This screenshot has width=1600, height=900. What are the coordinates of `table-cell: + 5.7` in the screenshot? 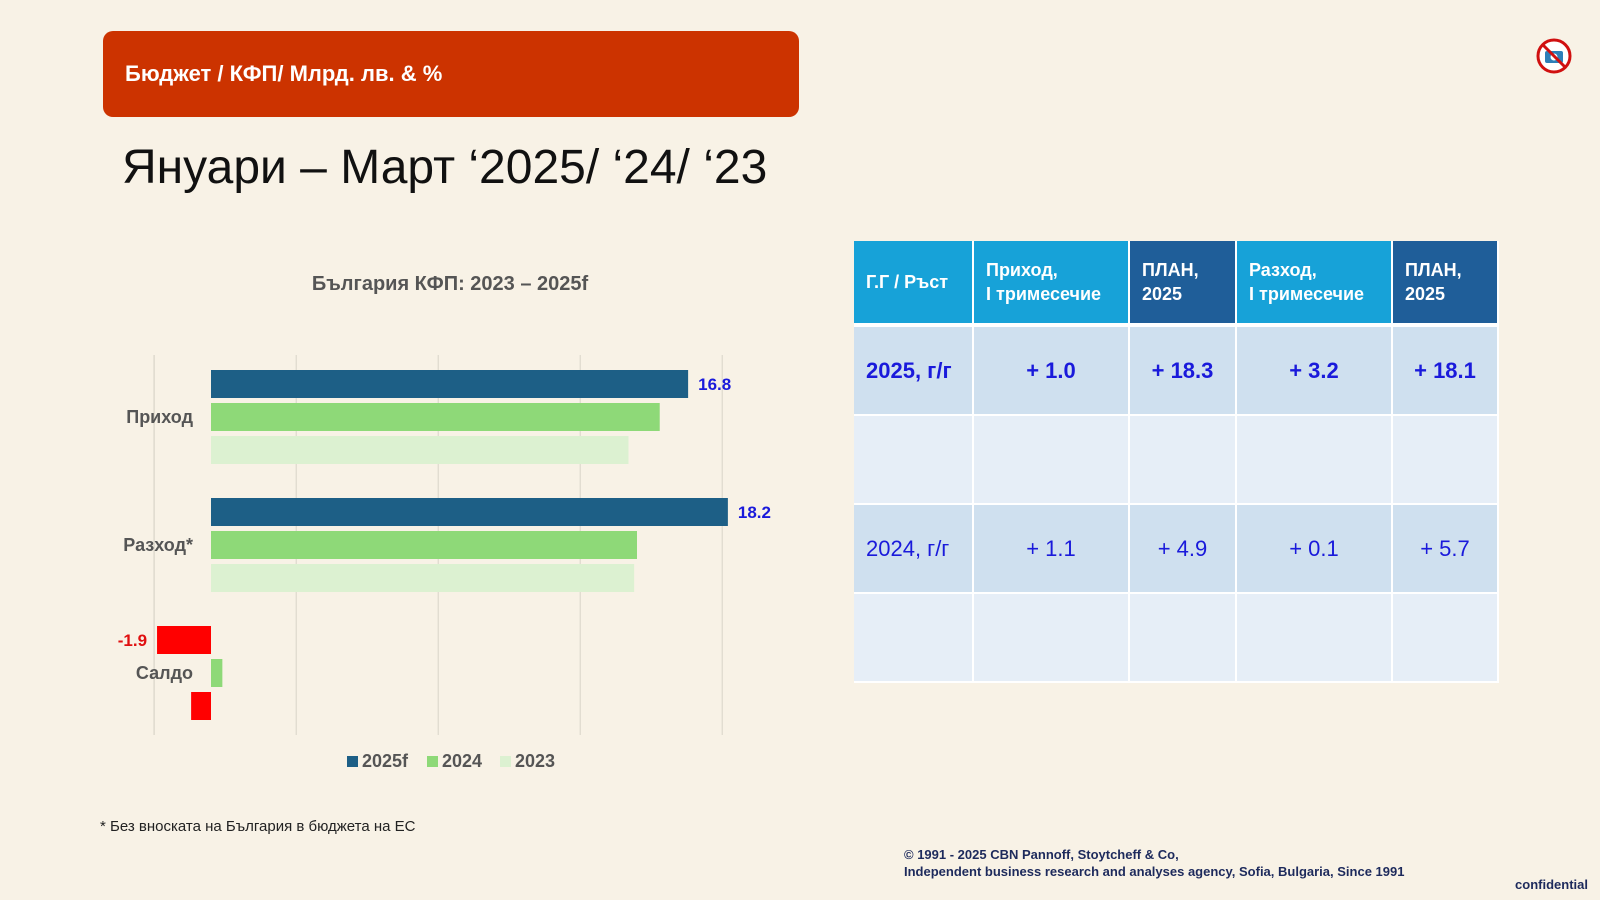 It's located at (1446, 549).